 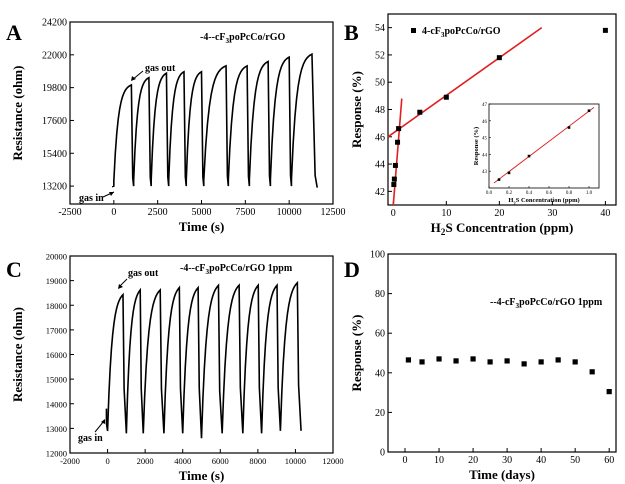 What do you see at coordinates (609, 460) in the screenshot?
I see `x-tick-label: 60` at bounding box center [609, 460].